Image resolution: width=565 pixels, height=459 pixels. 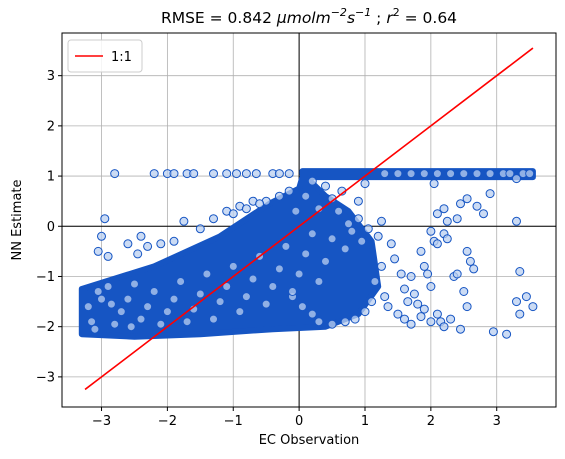 What do you see at coordinates (497, 421) in the screenshot?
I see `x-tick-label: 3` at bounding box center [497, 421].